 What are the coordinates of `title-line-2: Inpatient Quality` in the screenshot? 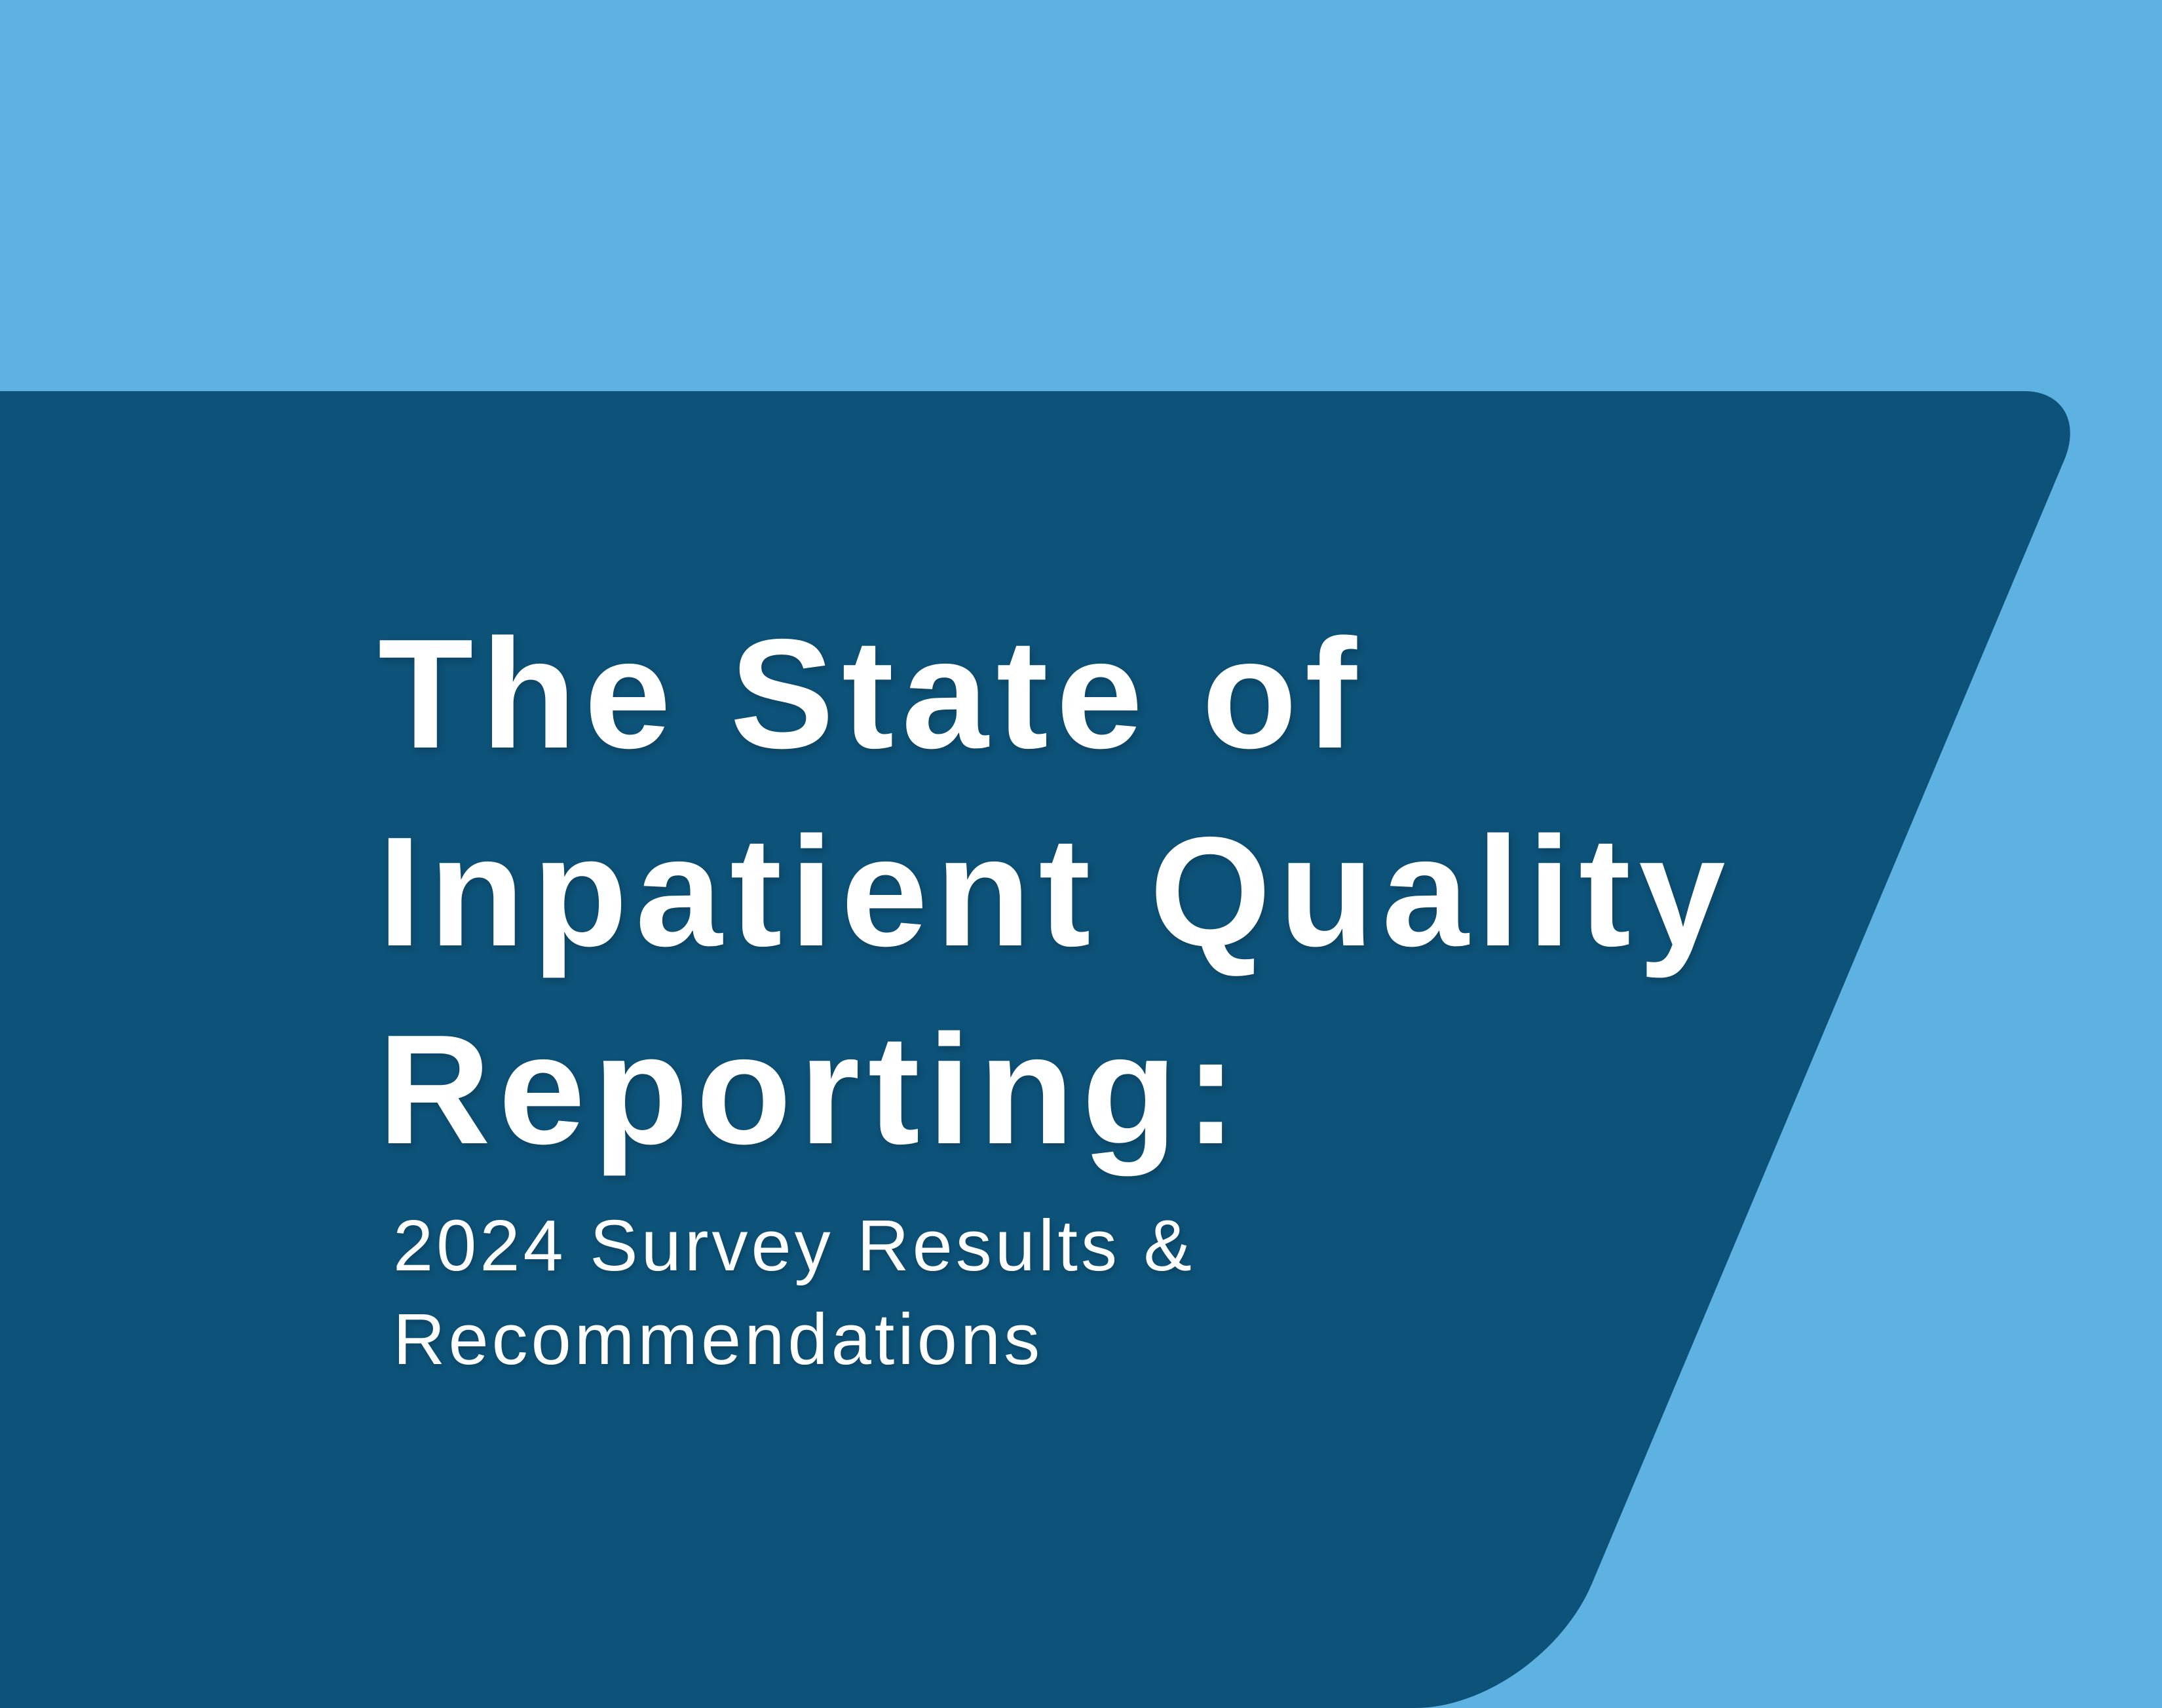 It's located at (1056, 892).